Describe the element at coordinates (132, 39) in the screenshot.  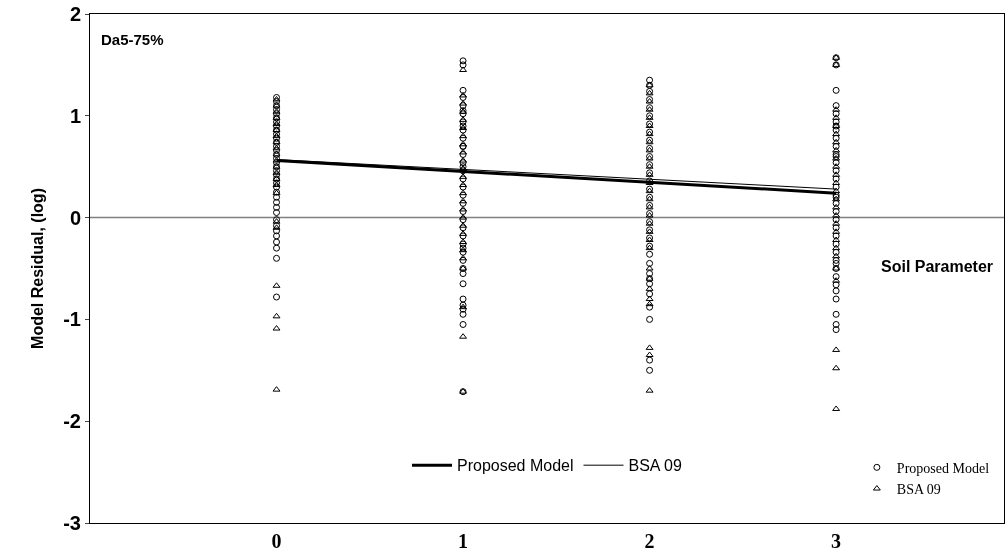
I see `annotation: Da5-75%` at that location.